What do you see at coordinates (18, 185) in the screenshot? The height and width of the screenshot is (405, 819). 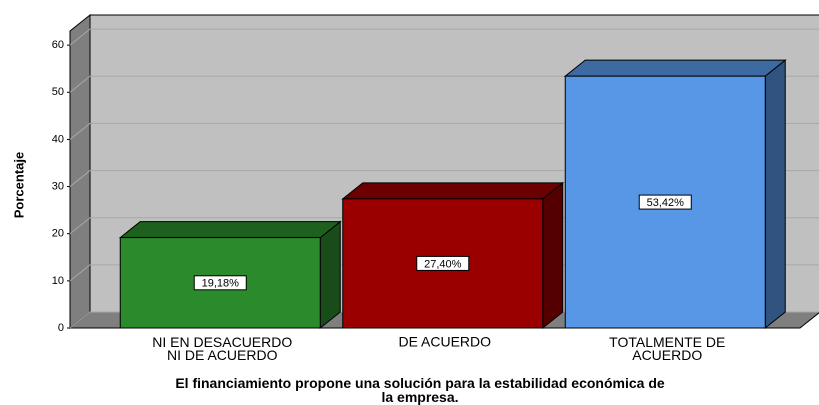 I see `y-axis-label: Porcentaje` at bounding box center [18, 185].